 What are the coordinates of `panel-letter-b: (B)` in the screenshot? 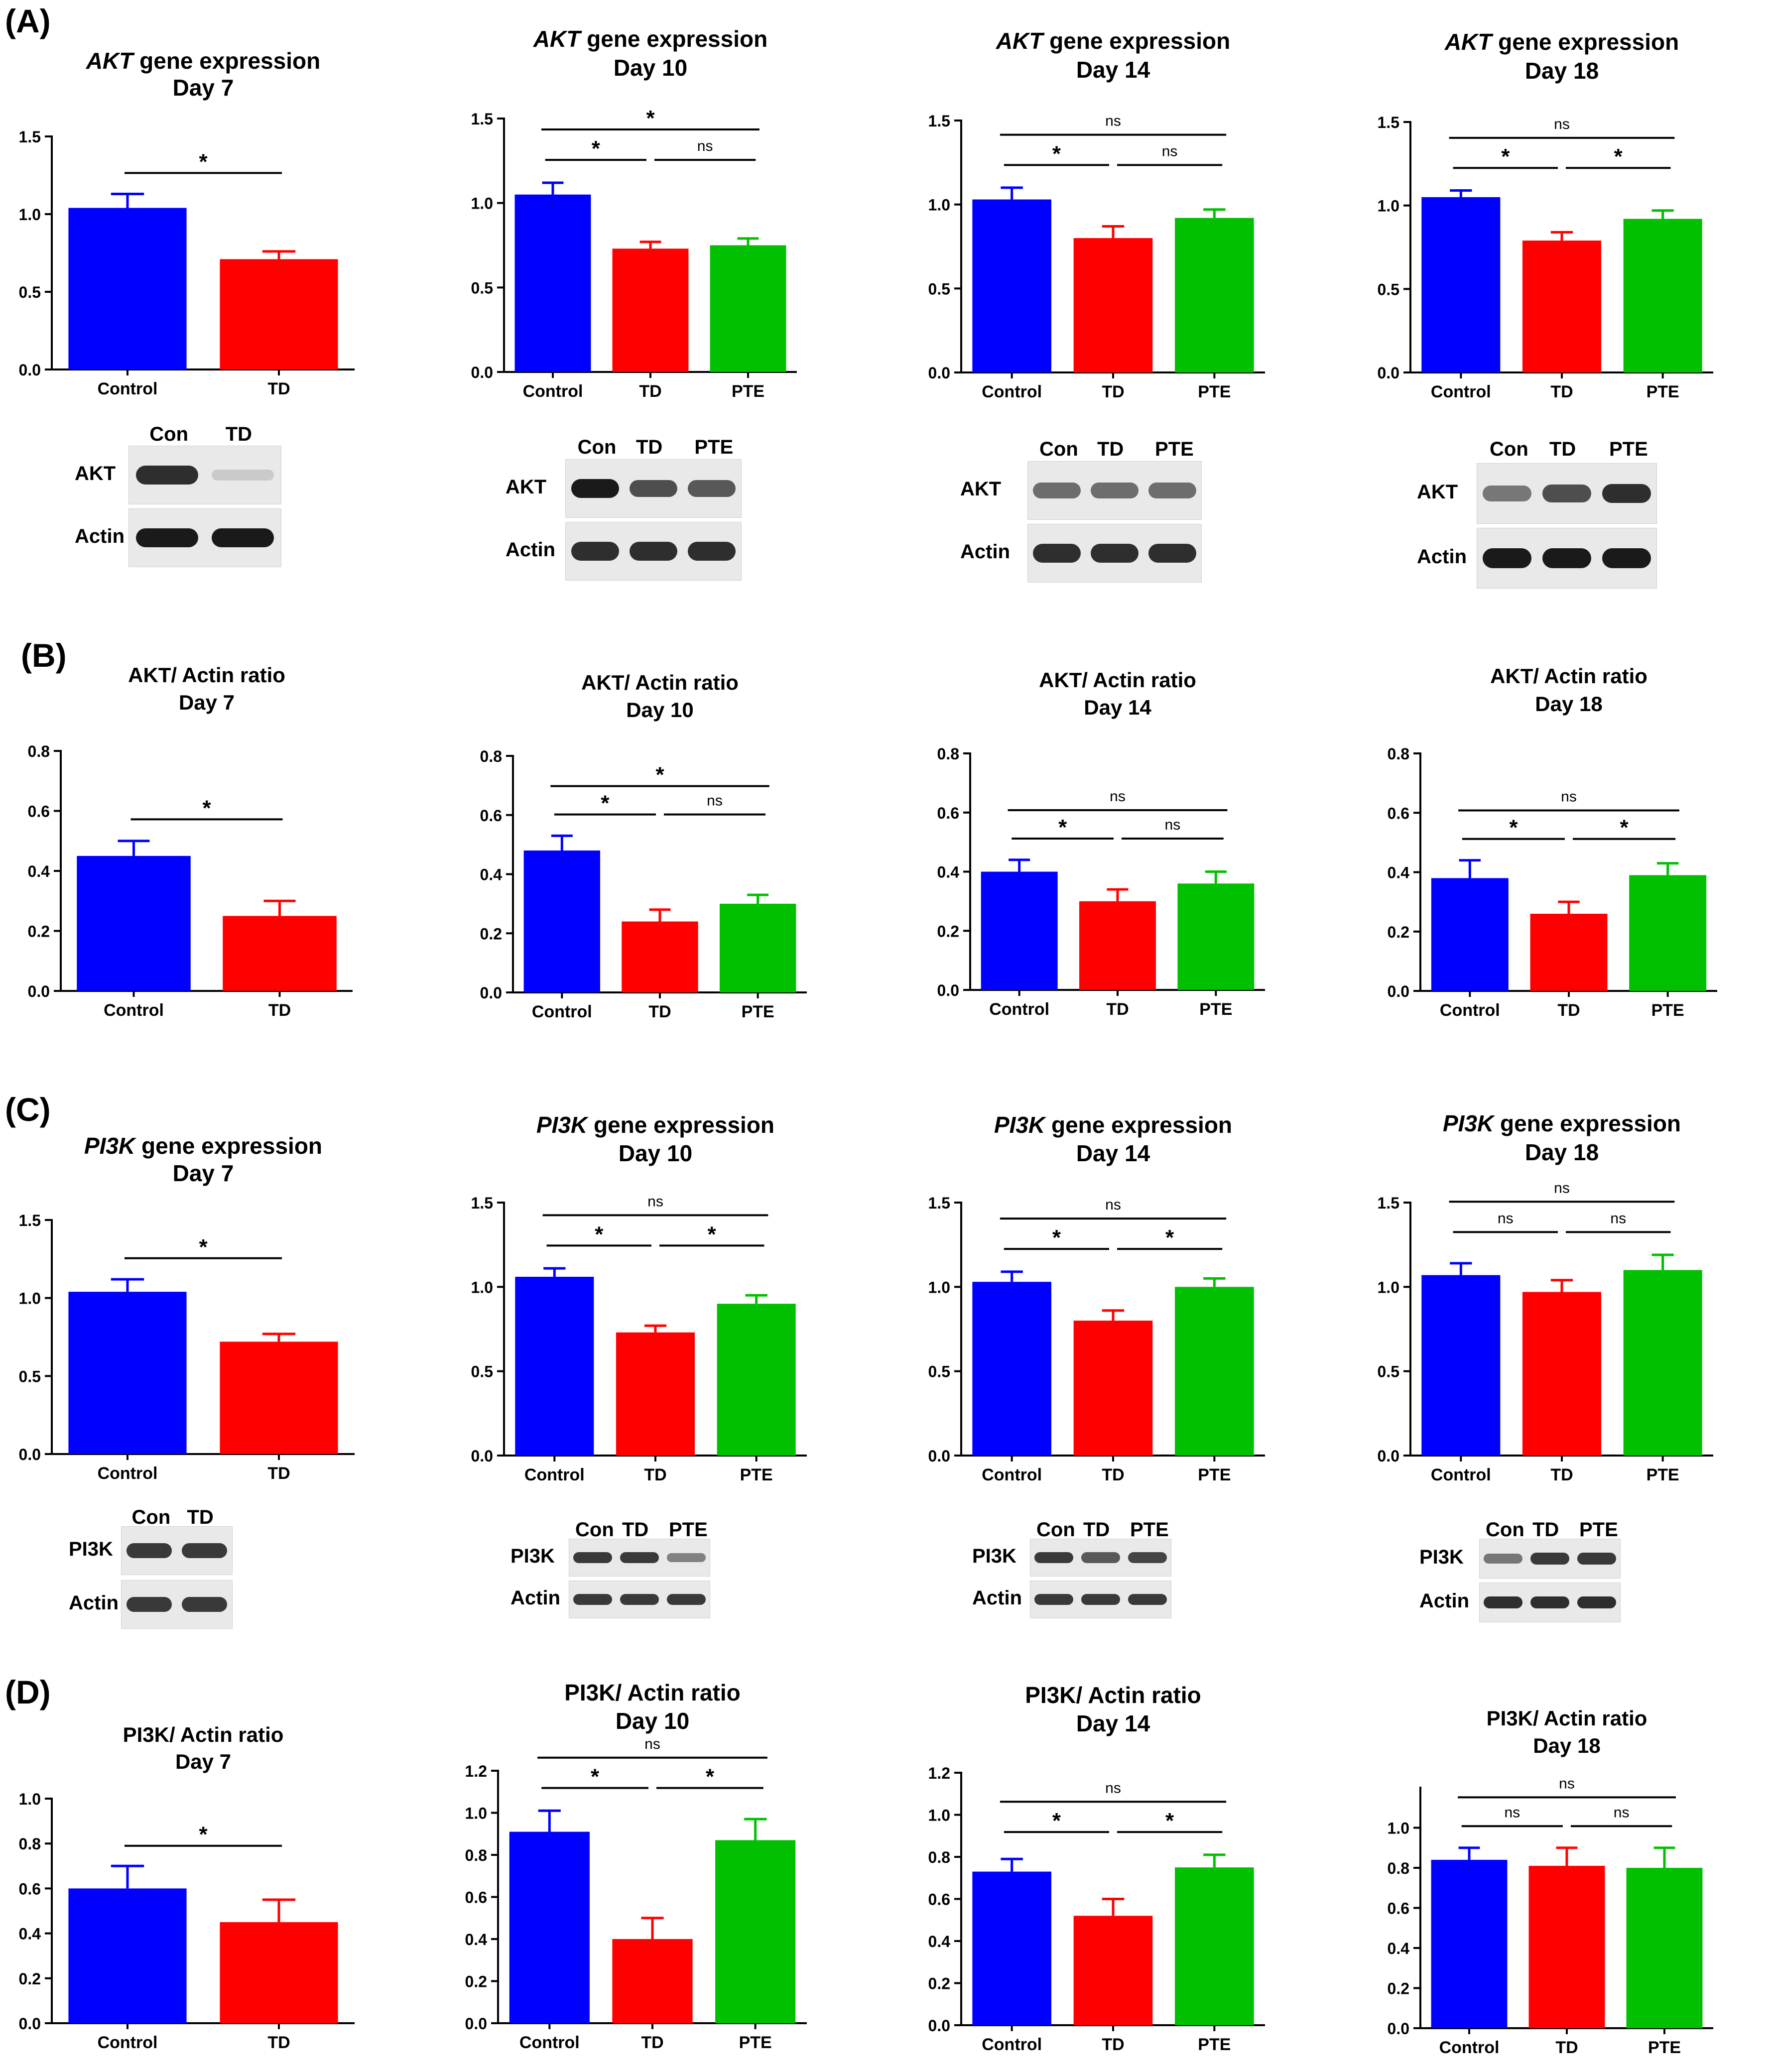 It's located at (44, 655).